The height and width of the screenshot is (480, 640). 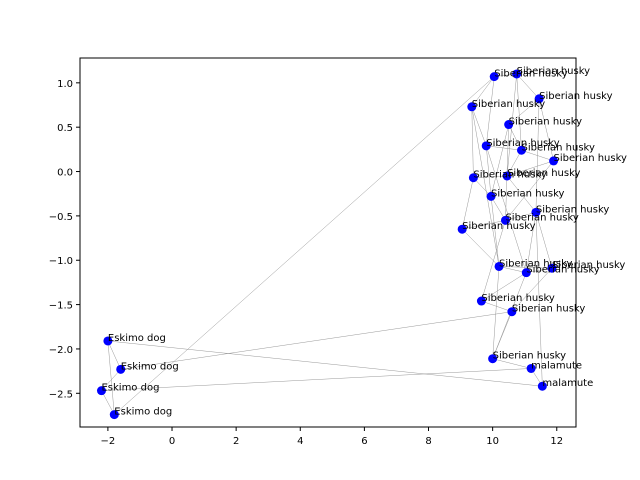 What do you see at coordinates (61, 217) in the screenshot?
I see `y-tick-label: −0.5` at bounding box center [61, 217].